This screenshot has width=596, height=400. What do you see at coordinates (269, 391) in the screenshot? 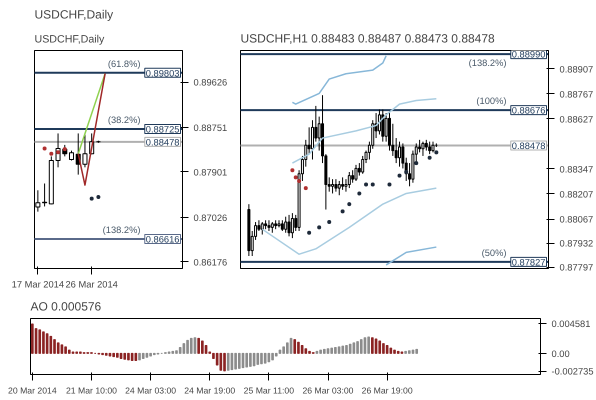
I see `x-tick-label: 25 Mar 11:00` at bounding box center [269, 391].